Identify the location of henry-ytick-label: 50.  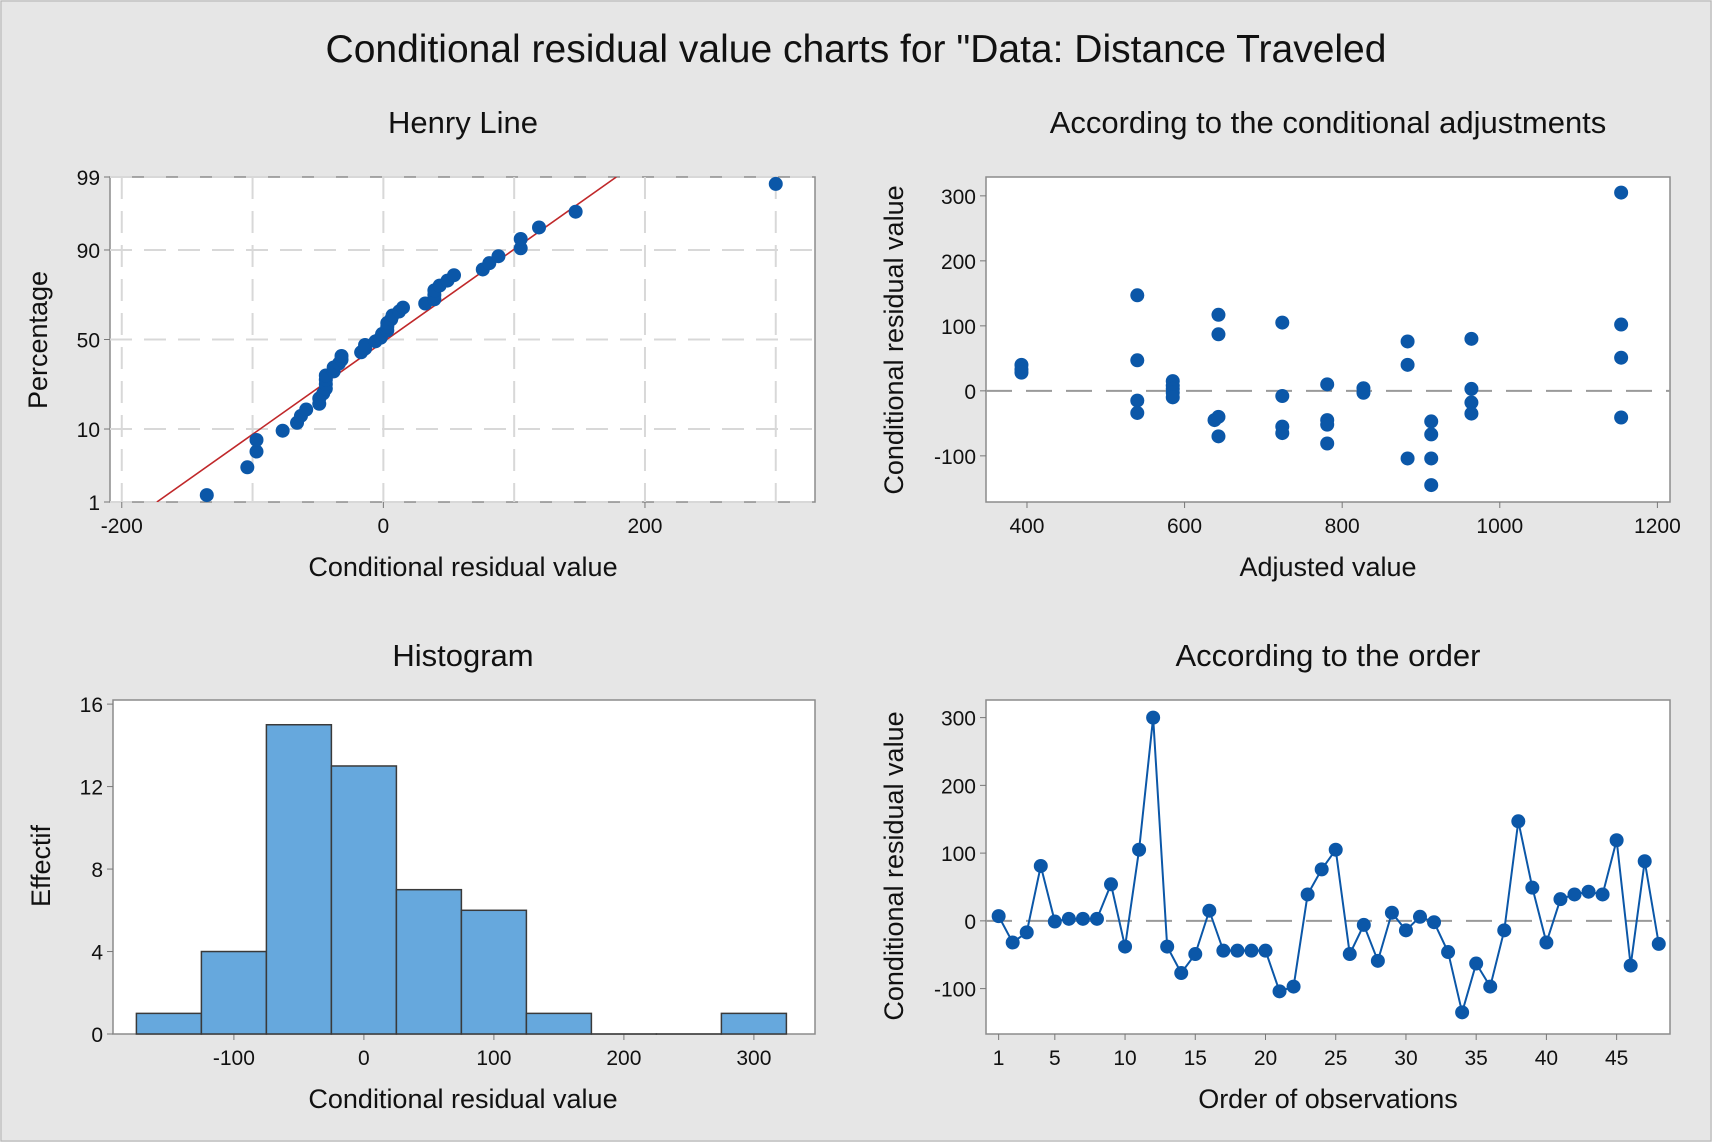
(88, 341).